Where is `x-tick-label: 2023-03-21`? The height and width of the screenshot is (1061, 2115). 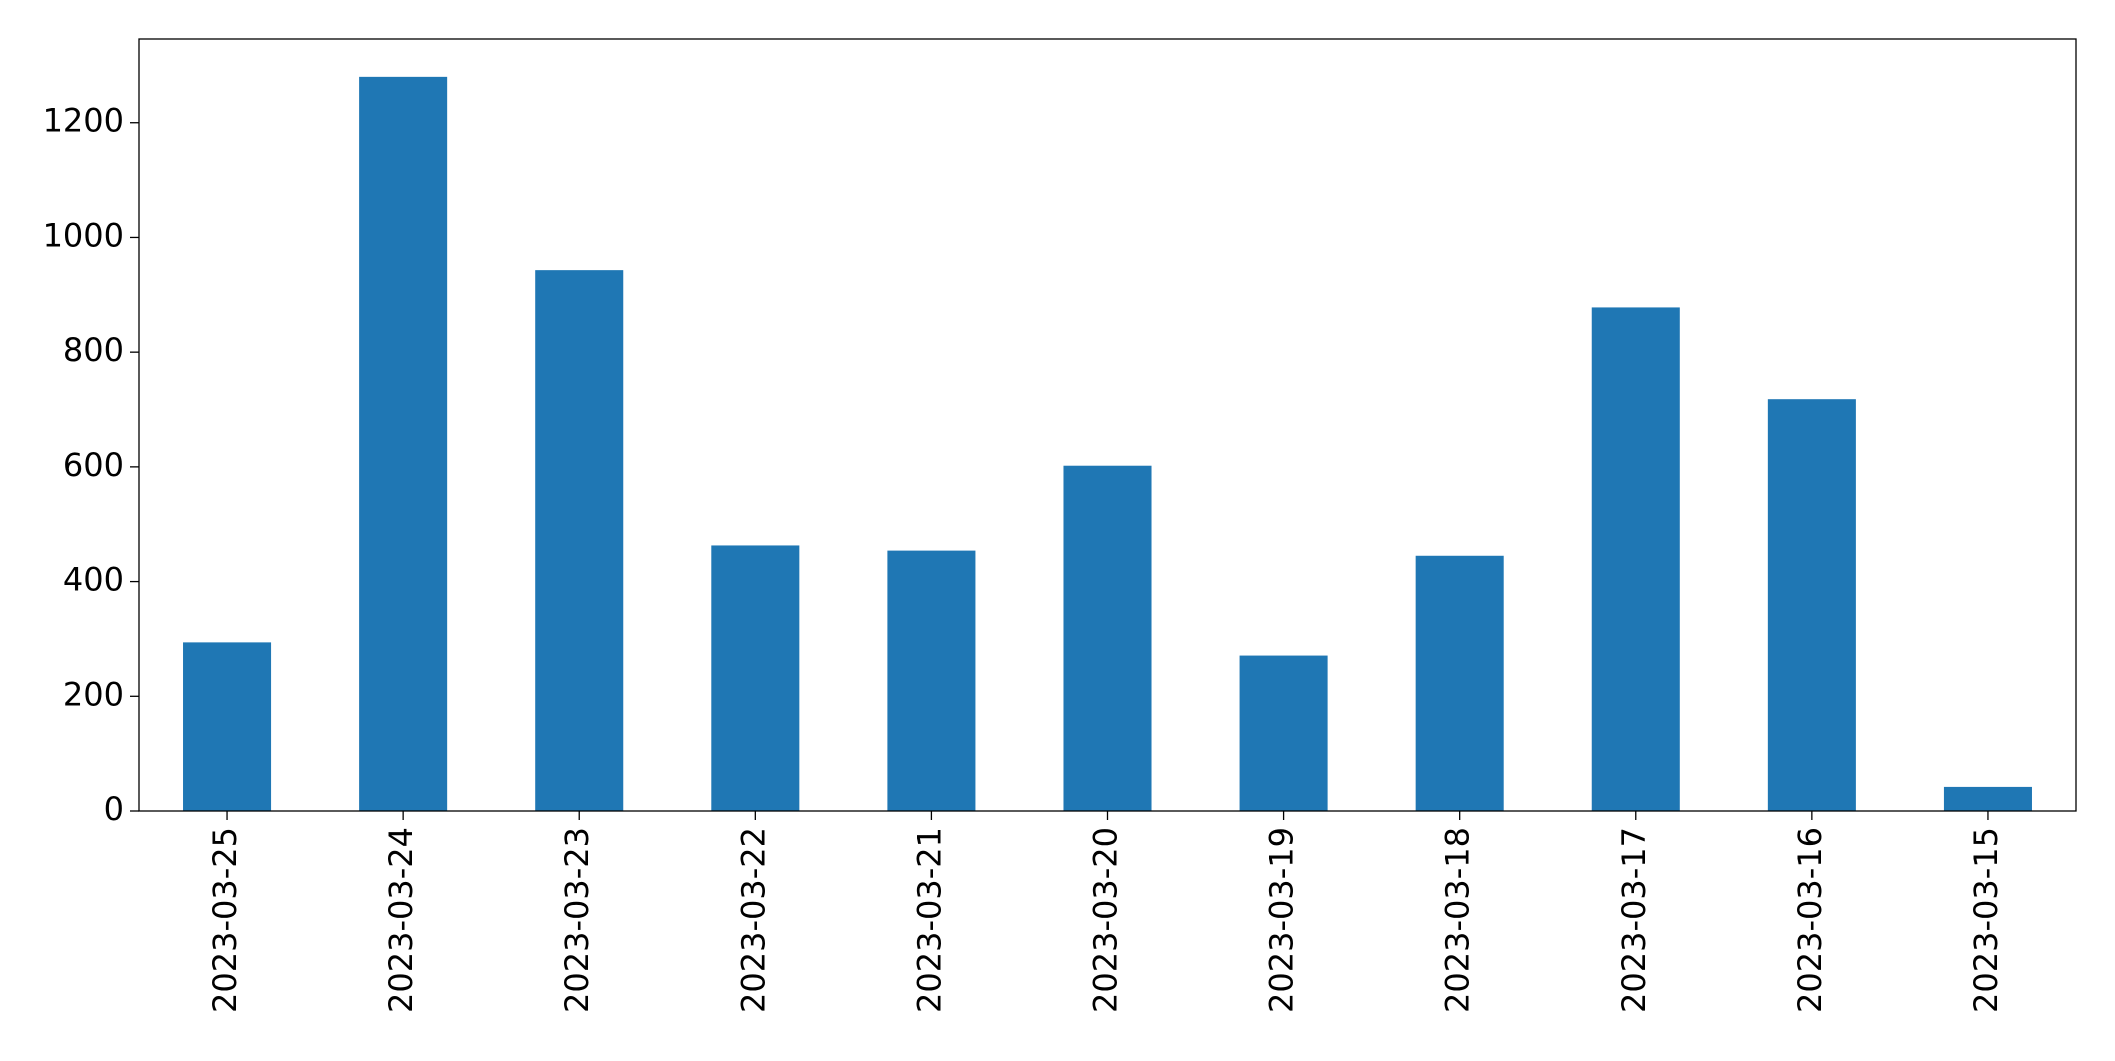
x-tick-label: 2023-03-21 is located at coordinates (929, 920).